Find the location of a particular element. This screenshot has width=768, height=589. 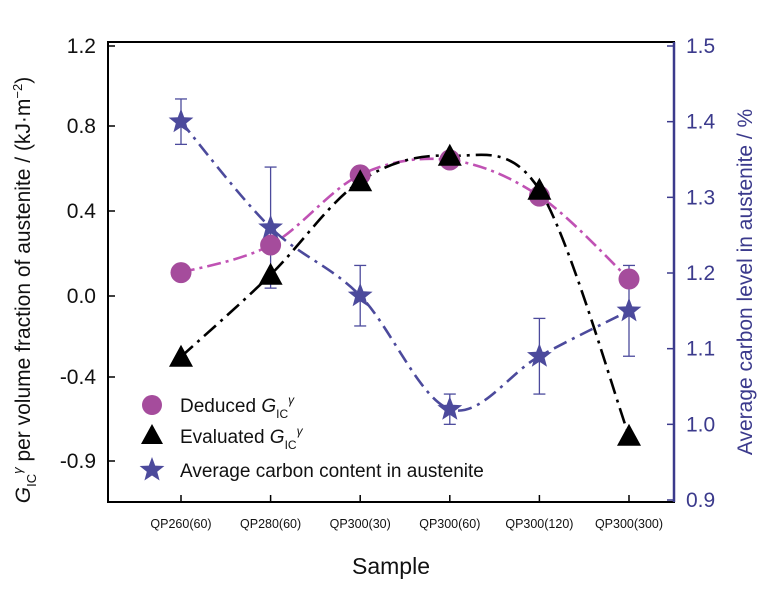

legend-marker-carbon is located at coordinates (152, 469).